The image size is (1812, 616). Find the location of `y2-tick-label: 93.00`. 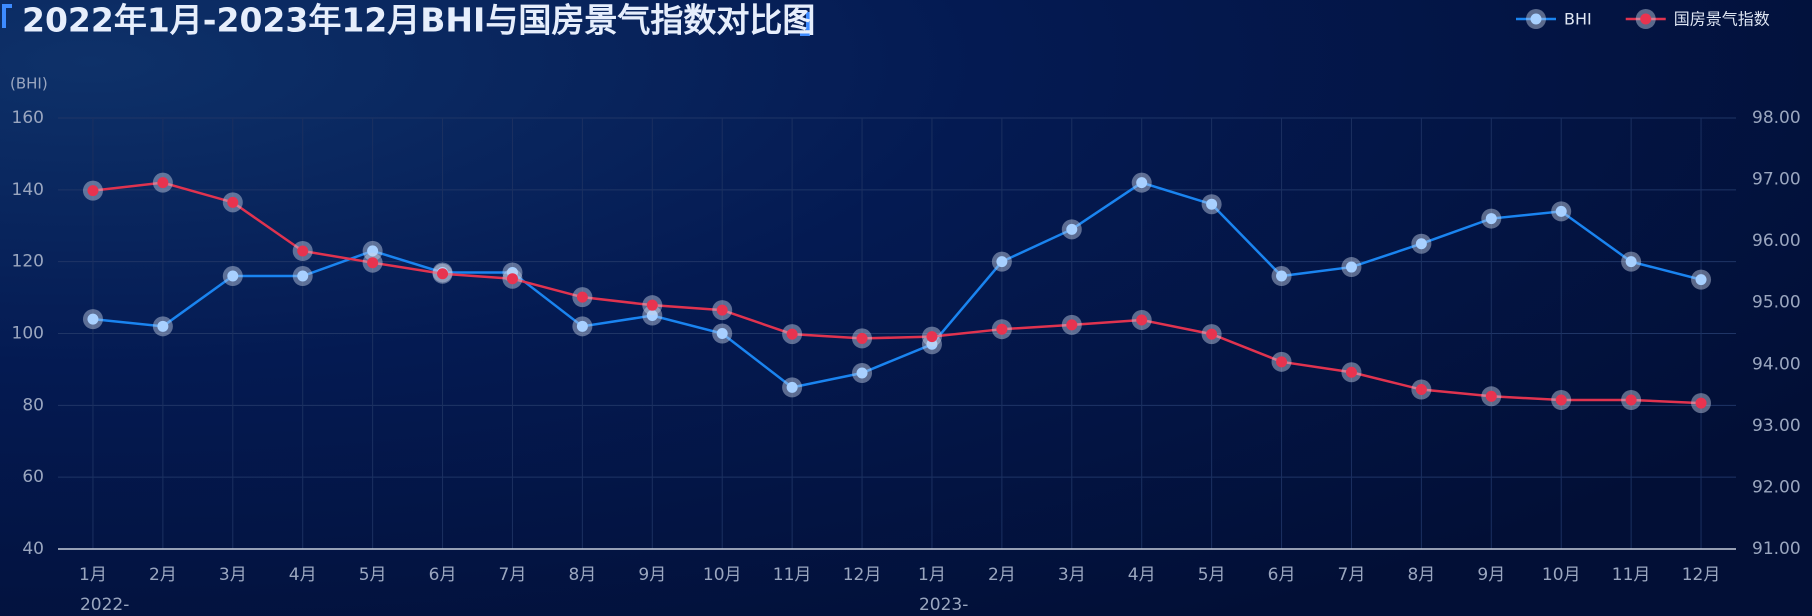

y2-tick-label: 93.00 is located at coordinates (1776, 426).